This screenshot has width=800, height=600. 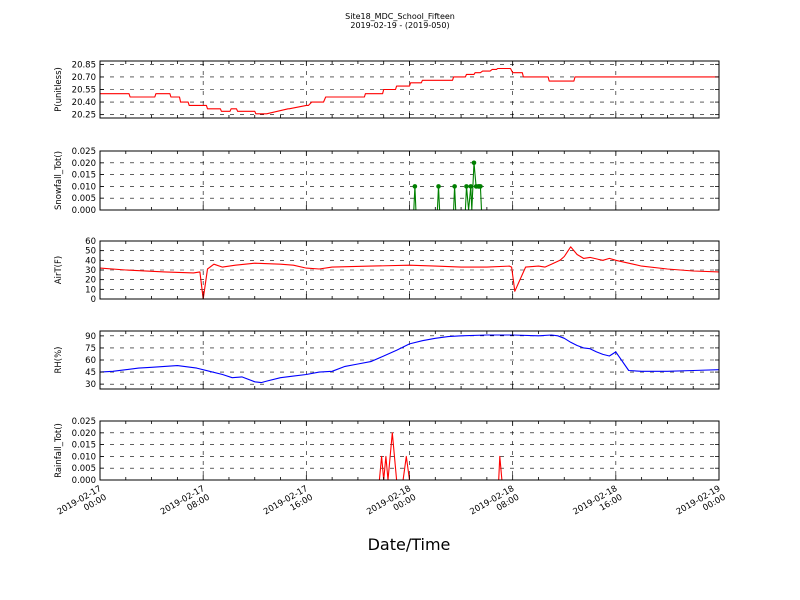 What do you see at coordinates (93, 300) in the screenshot?
I see `panel-3-ytick-label: 0` at bounding box center [93, 300].